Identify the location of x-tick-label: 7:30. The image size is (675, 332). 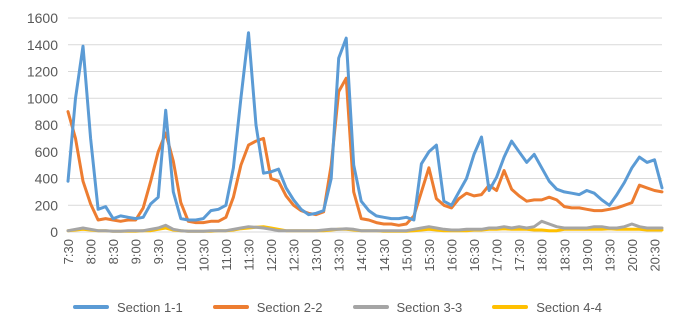
(68, 251).